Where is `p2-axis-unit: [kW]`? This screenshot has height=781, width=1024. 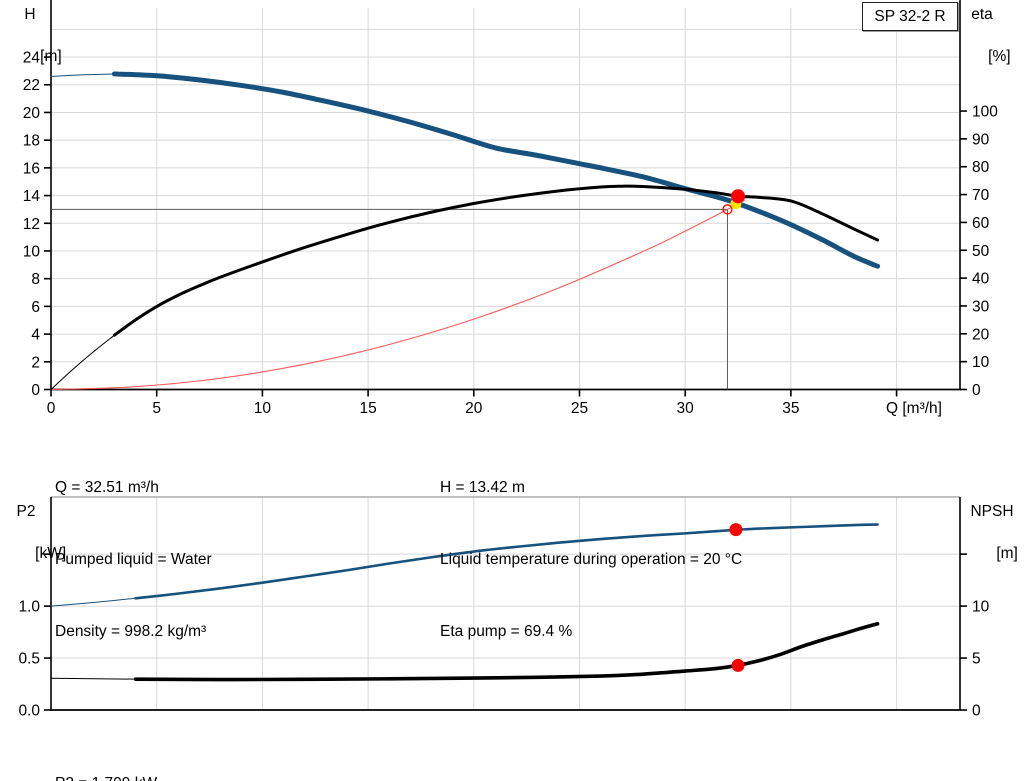 p2-axis-unit: [kW] is located at coordinates (51, 553).